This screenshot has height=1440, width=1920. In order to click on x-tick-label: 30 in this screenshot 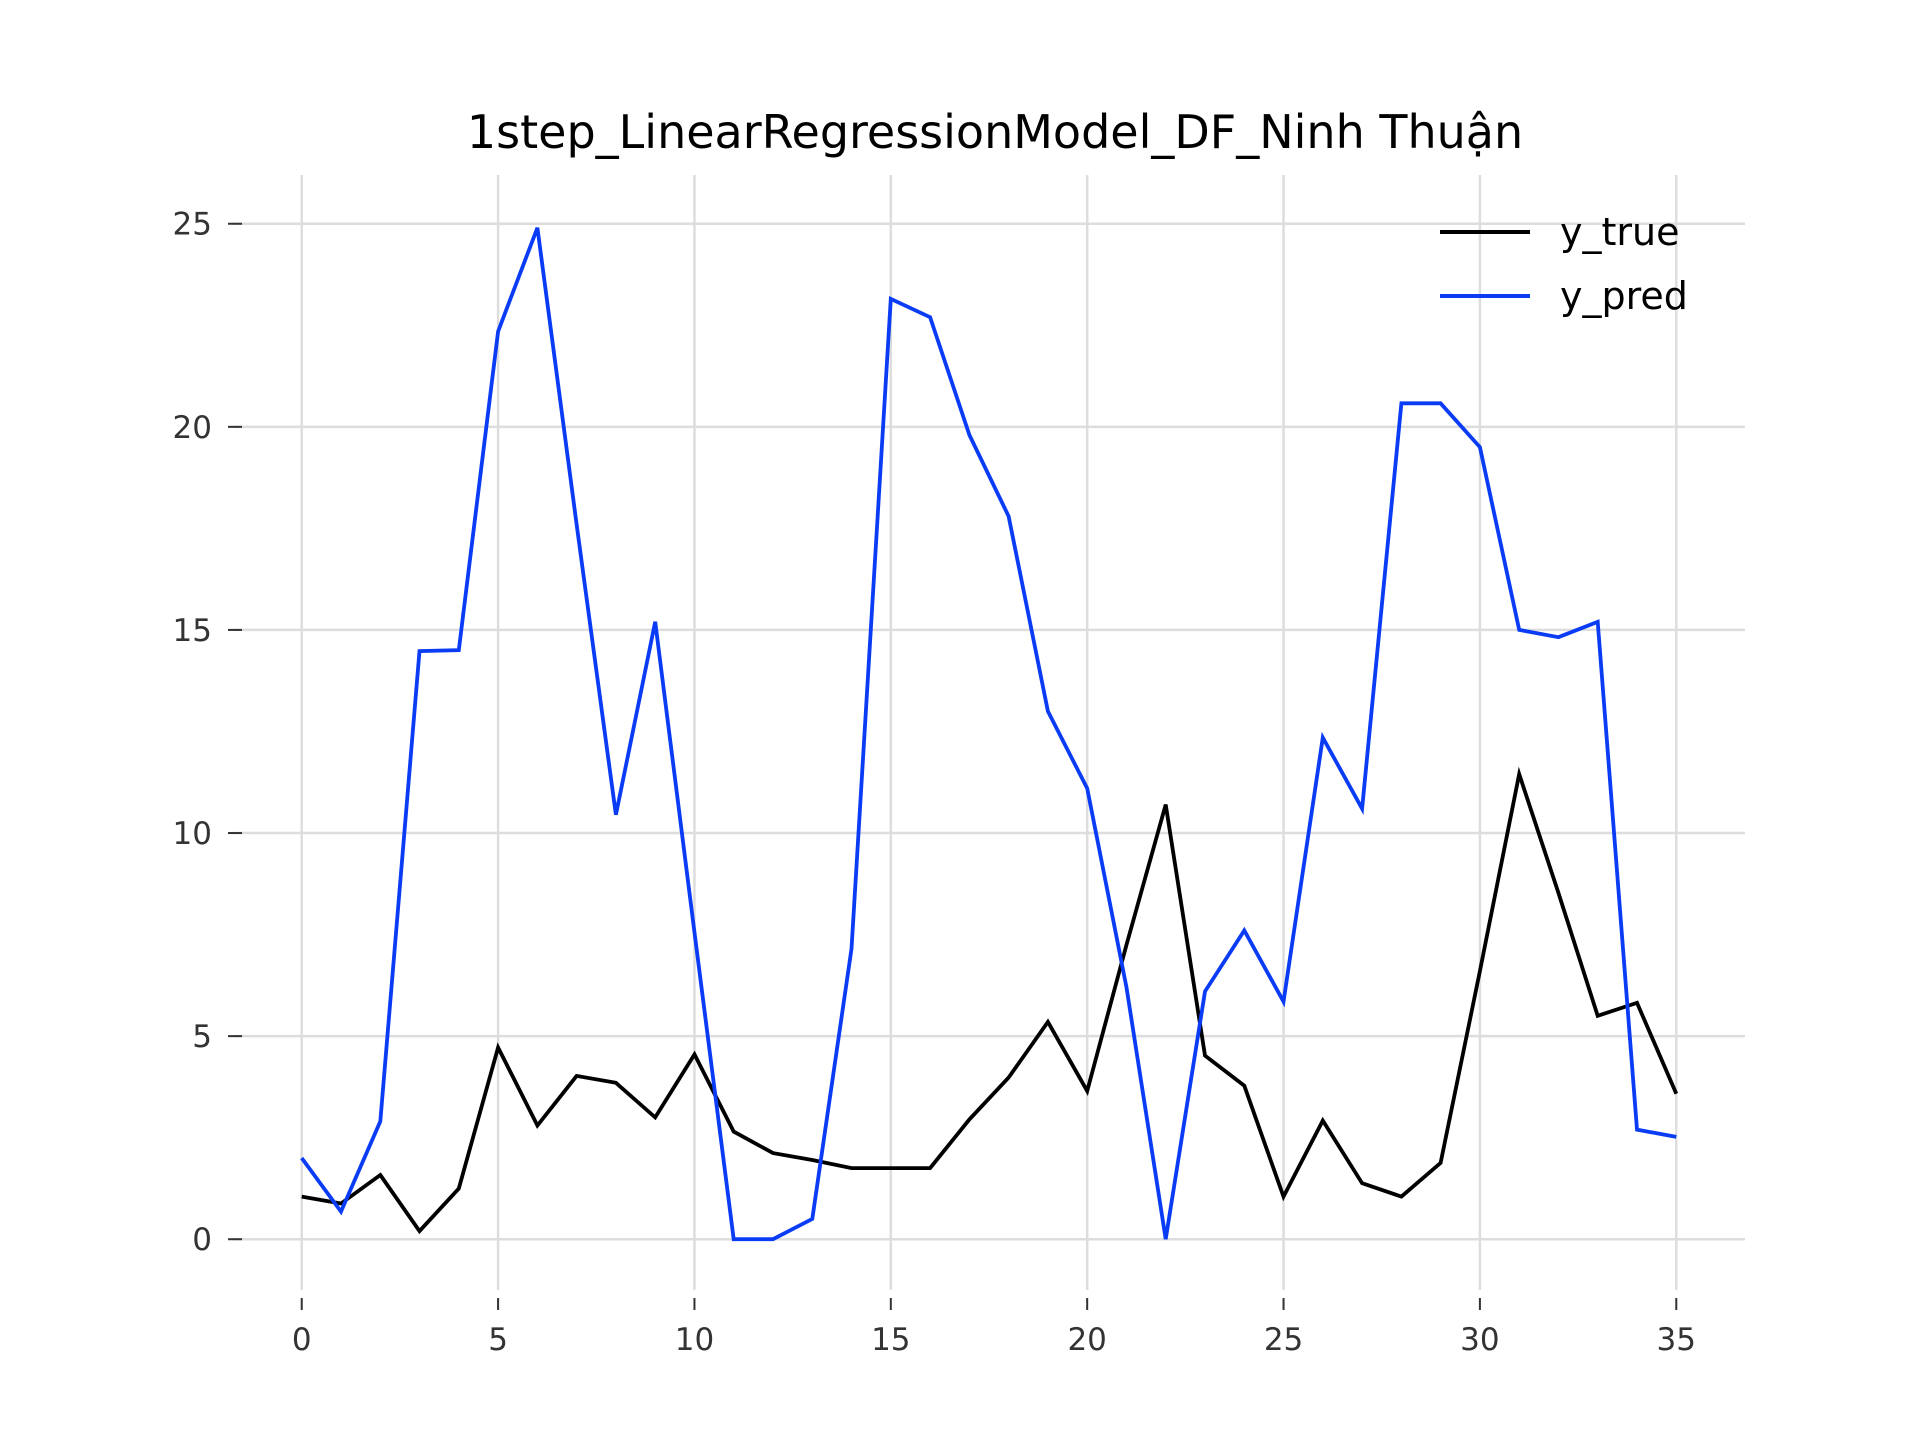, I will do `click(1479, 1340)`.